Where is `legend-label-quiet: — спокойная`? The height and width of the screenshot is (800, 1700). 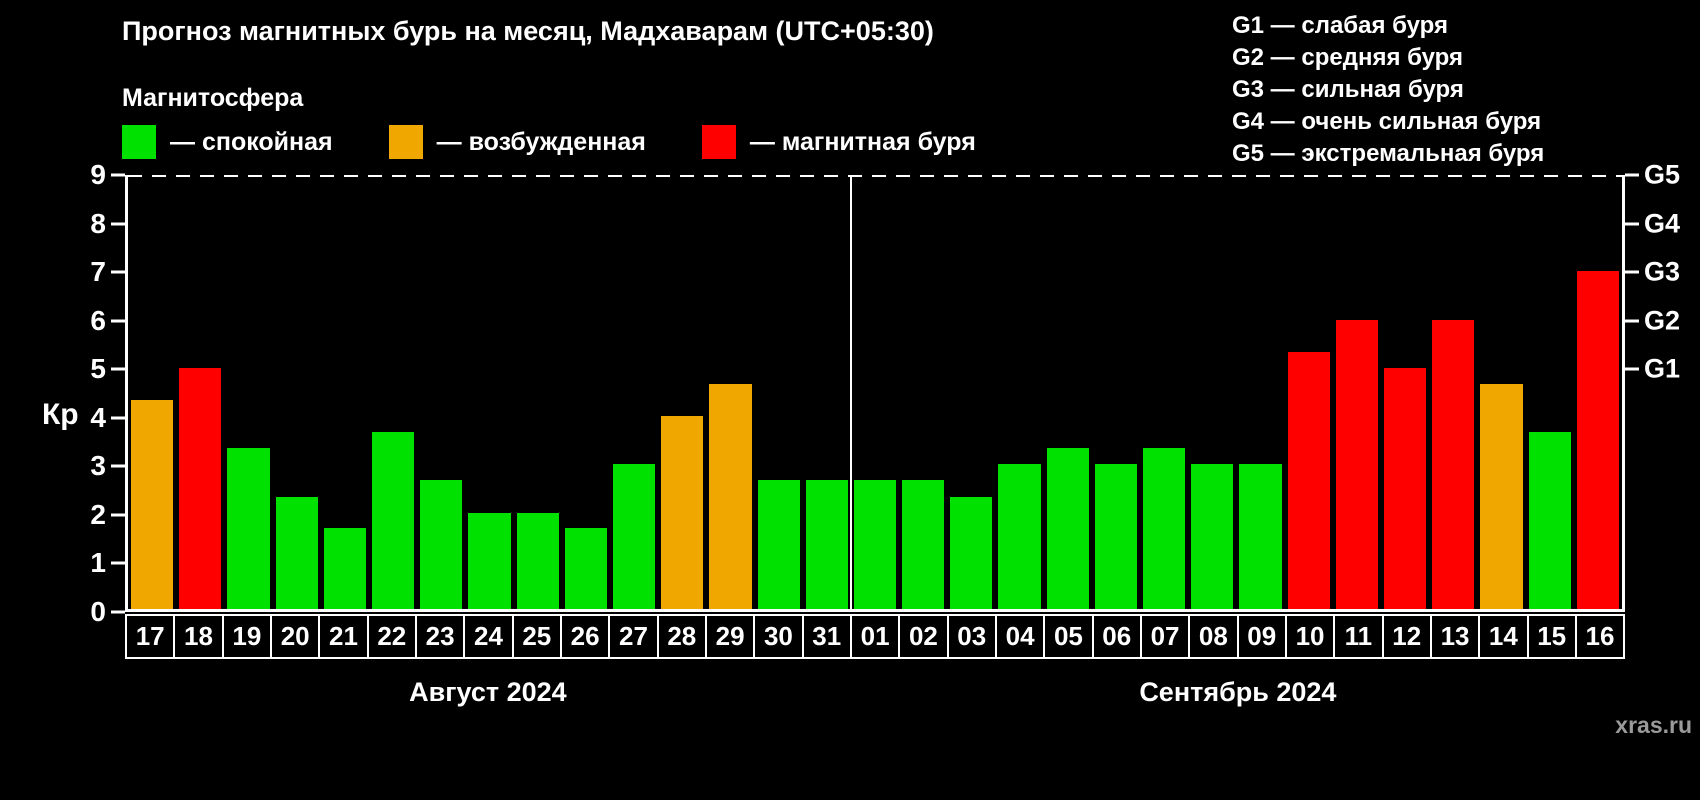
legend-label-quiet: — спокойная is located at coordinates (251, 141).